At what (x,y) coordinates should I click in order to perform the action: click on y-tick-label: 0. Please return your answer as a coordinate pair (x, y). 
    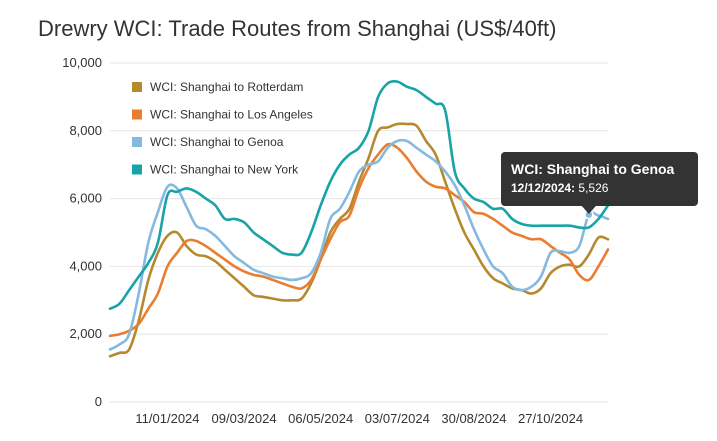
    Looking at the image, I should click on (98, 401).